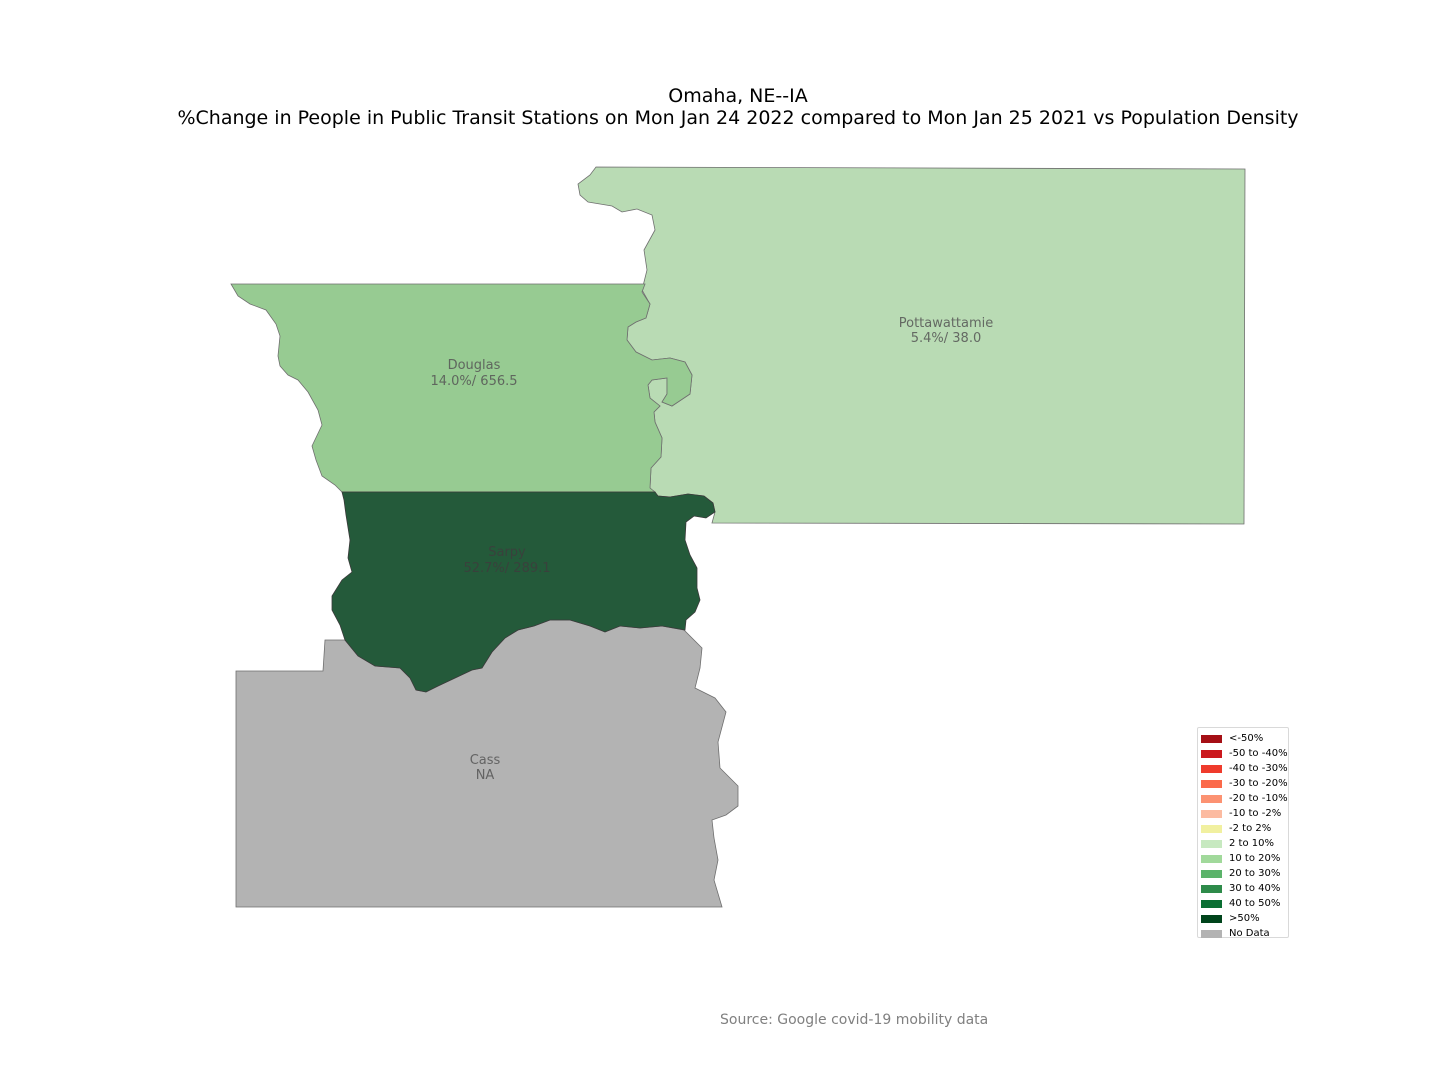 The height and width of the screenshot is (1080, 1440). I want to click on legend-item: 40 to 50%, so click(1244, 903).